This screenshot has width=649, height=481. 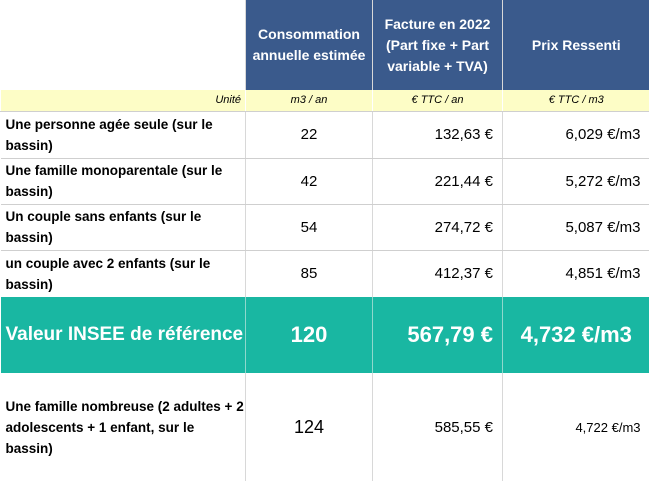 I want to click on row-price: 5,272 €/m3, so click(x=575, y=181).